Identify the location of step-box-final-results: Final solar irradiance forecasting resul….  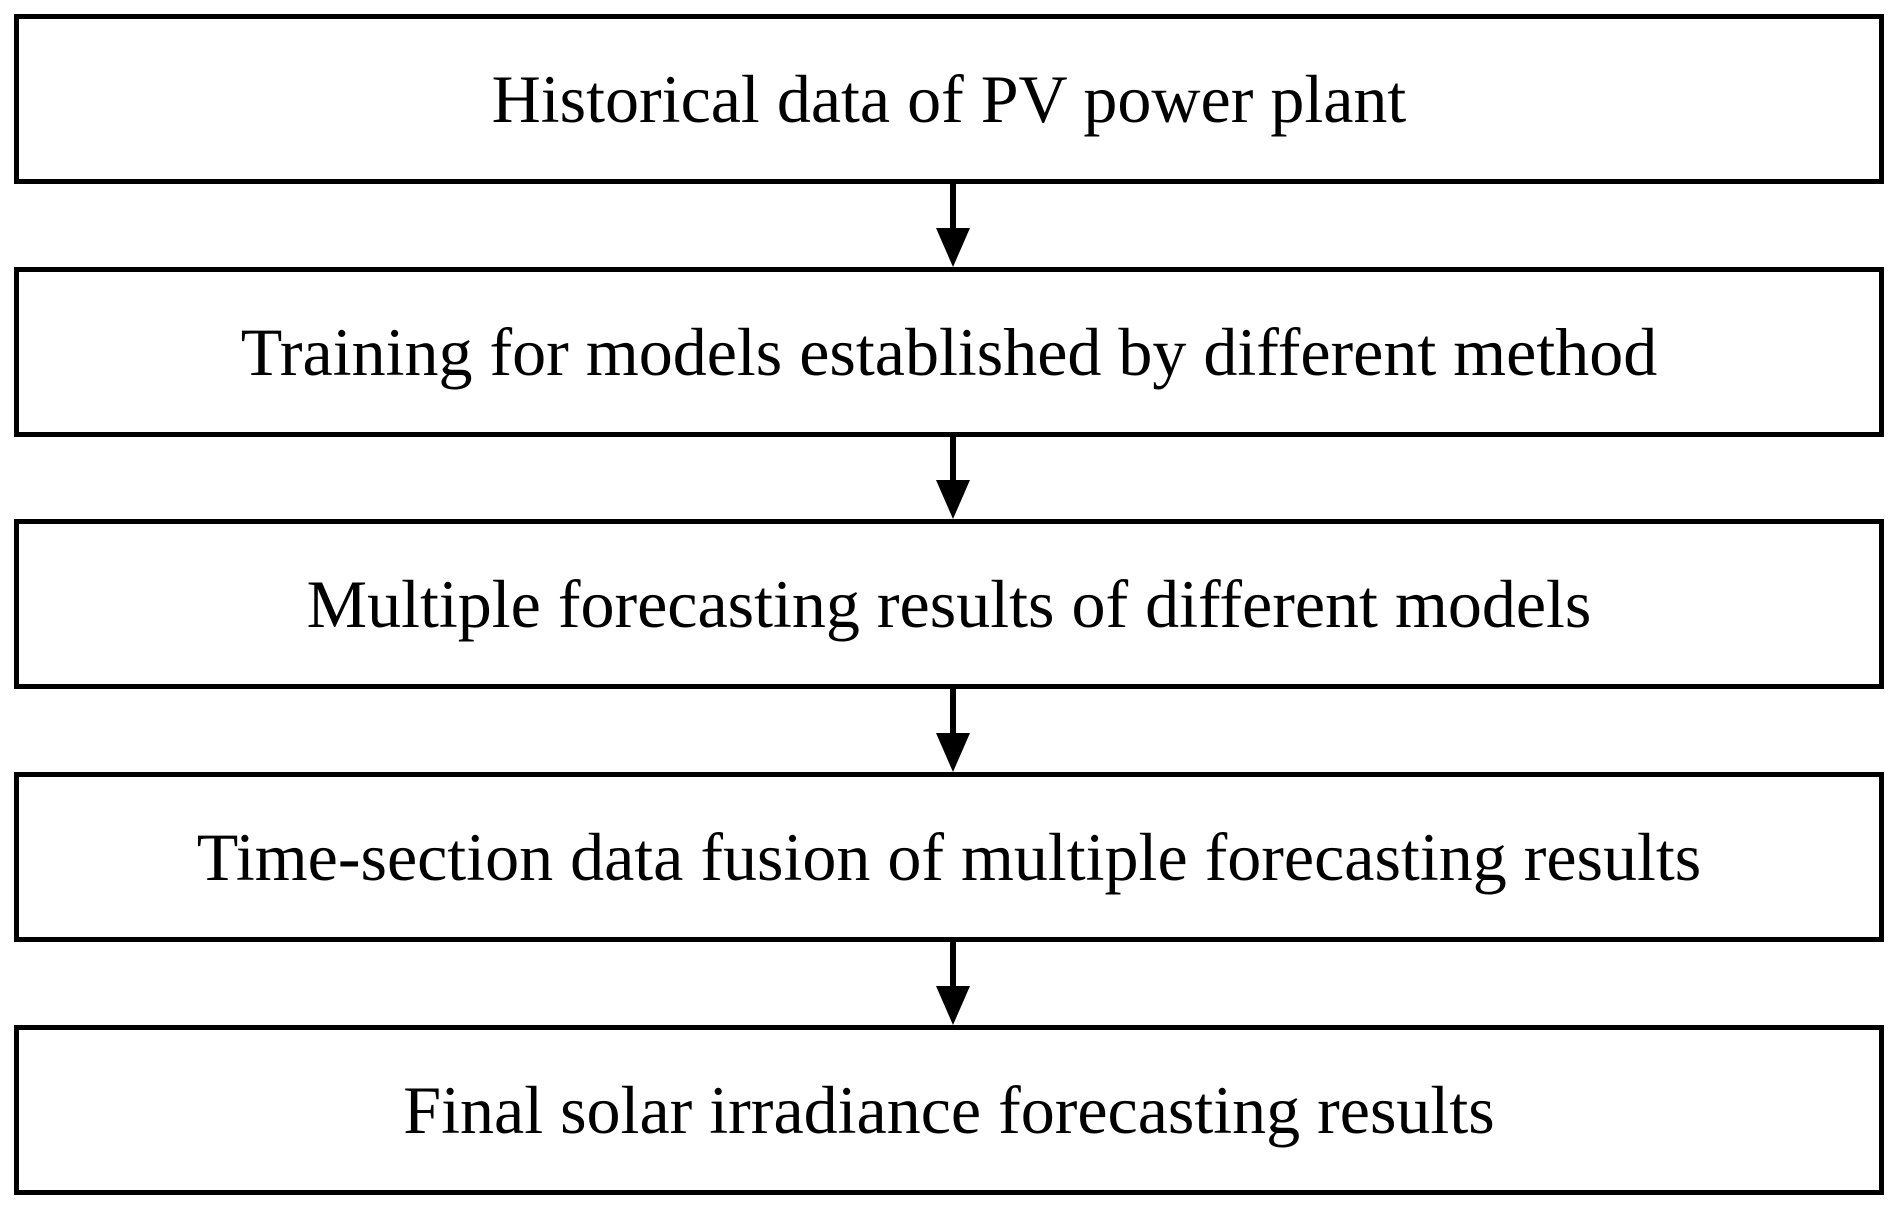
(949, 1110).